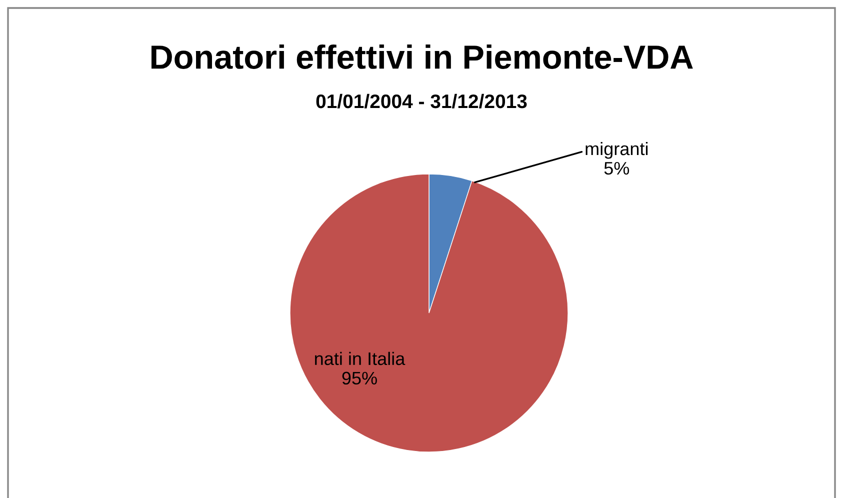 The height and width of the screenshot is (498, 843). What do you see at coordinates (422, 56) in the screenshot?
I see `chart-title: Donatori effettivi in Piemonte-VDA` at bounding box center [422, 56].